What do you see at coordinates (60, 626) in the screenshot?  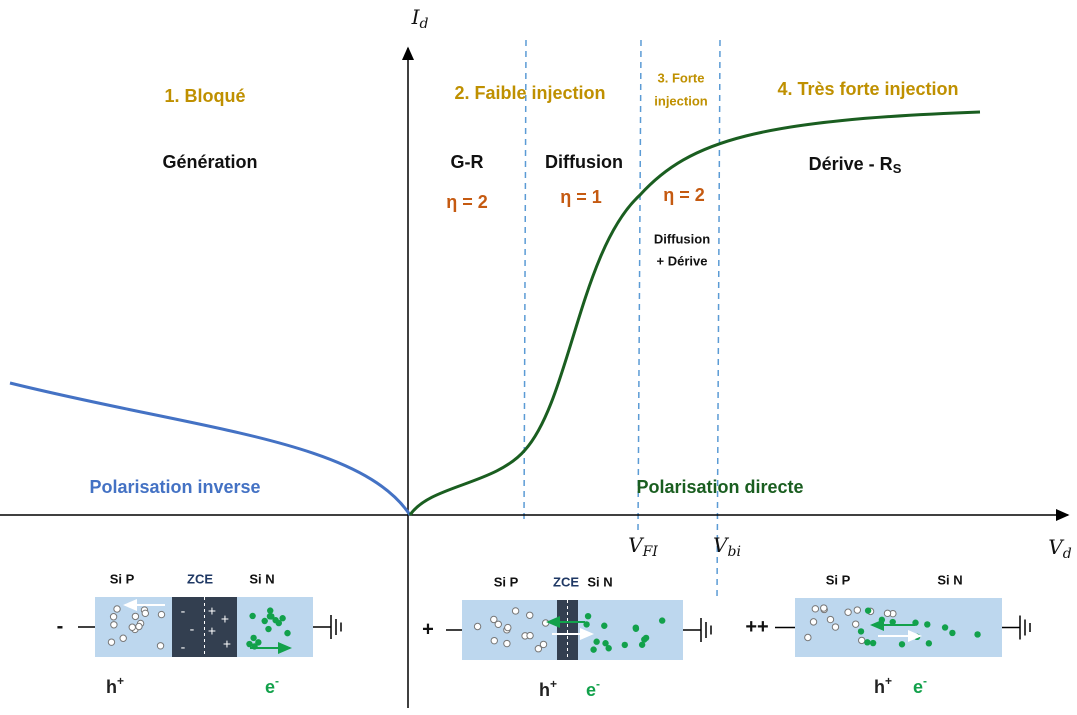 I see `bias: -` at bounding box center [60, 626].